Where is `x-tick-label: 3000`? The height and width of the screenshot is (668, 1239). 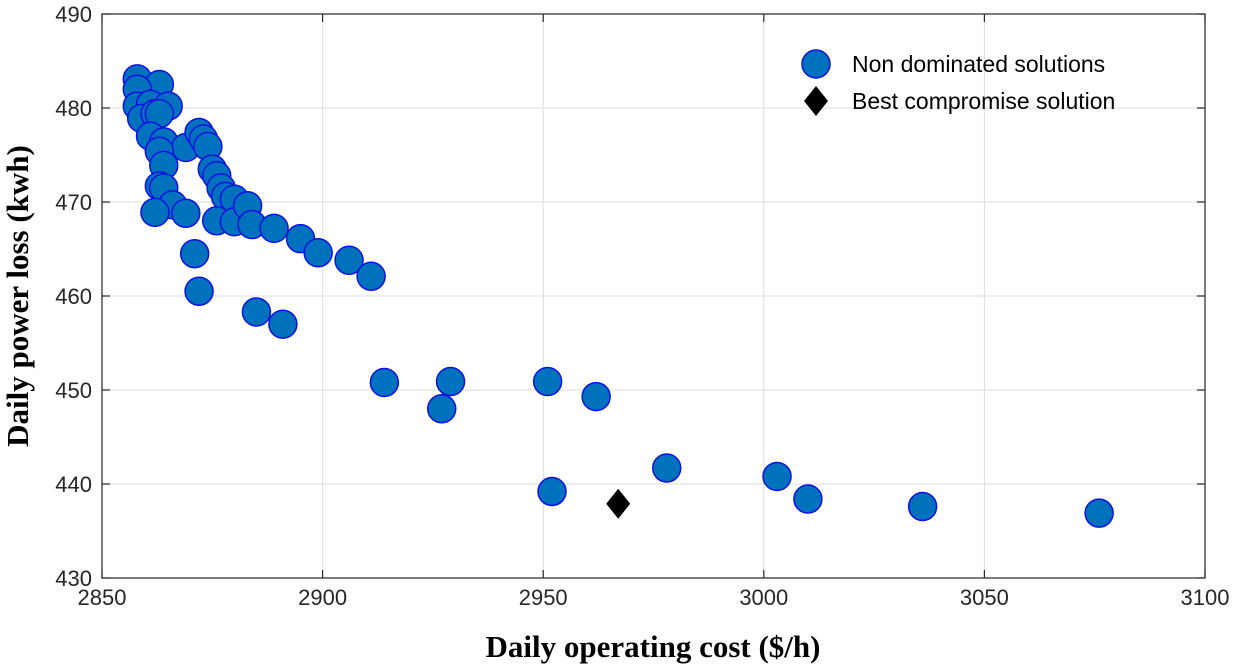
x-tick-label: 3000 is located at coordinates (763, 597).